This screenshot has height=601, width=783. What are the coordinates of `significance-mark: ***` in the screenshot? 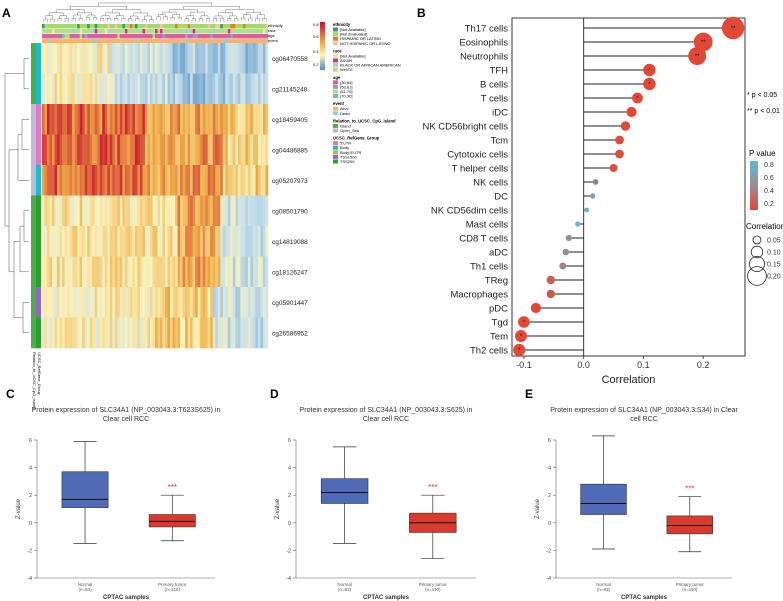 It's located at (172, 487).